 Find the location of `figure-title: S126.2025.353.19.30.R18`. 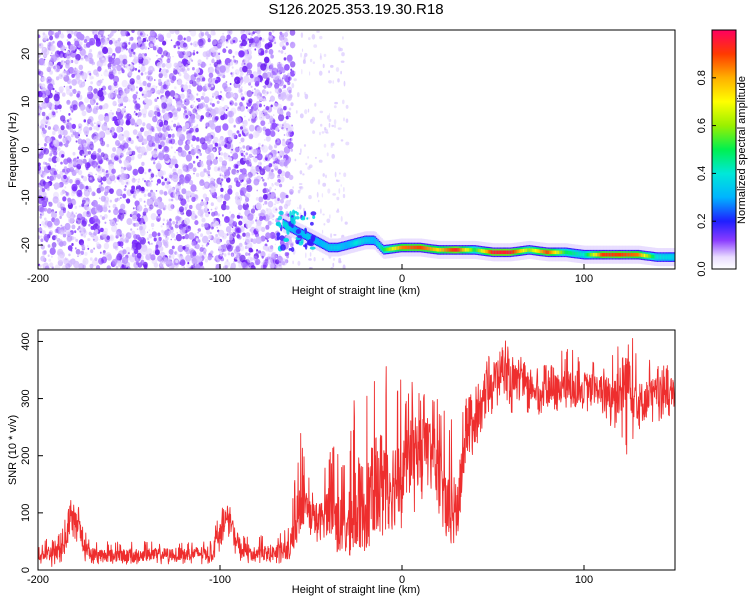

figure-title: S126.2025.353.19.30.R18 is located at coordinates (355, 9).